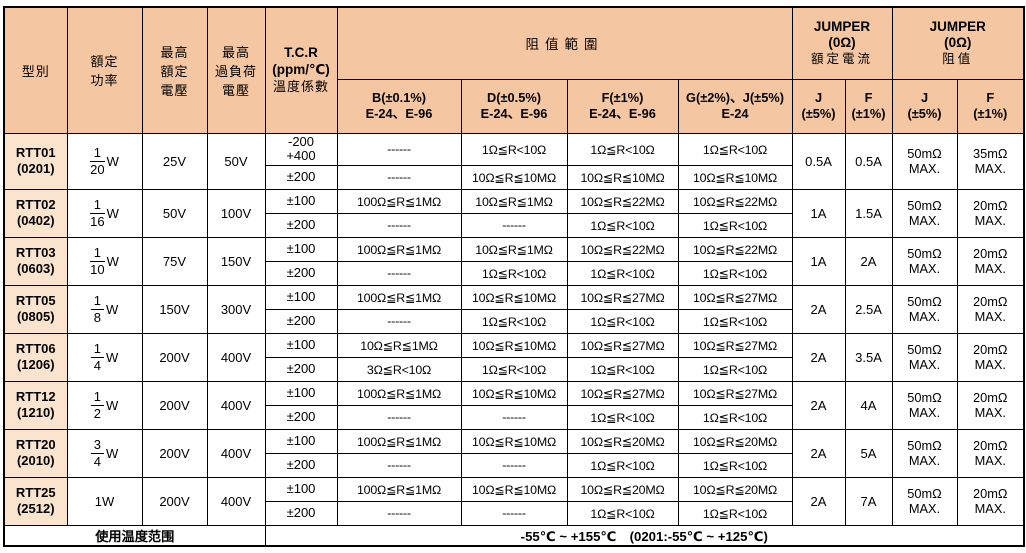  Describe the element at coordinates (35, 405) in the screenshot. I see `model-cell: RTT12 (1210)` at that location.